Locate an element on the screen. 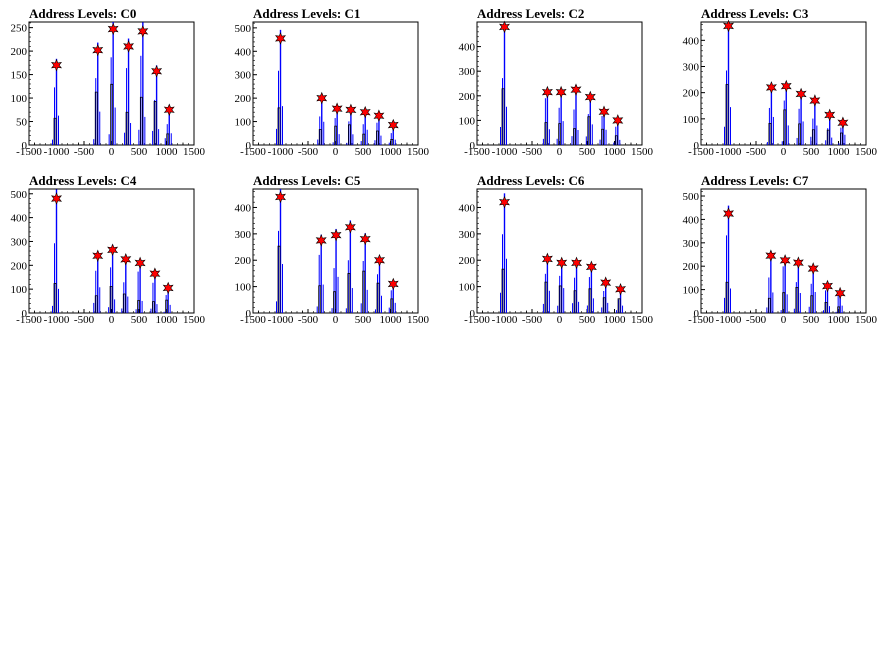 Image resolution: width=896 pixels, height=672 pixels. y-tick-label: 100 is located at coordinates (19, 290).